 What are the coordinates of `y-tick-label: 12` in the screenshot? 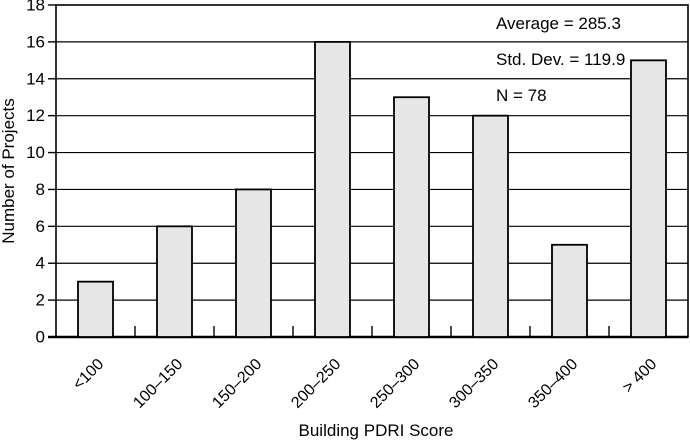 It's located at (35, 115).